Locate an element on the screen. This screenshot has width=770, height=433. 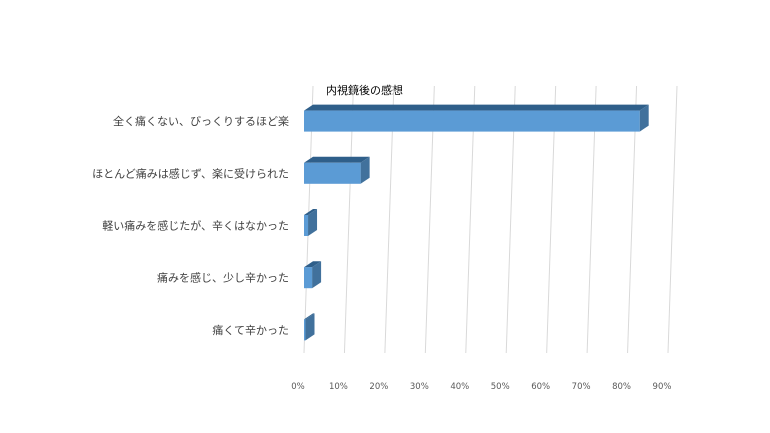
x-tick-label: 0% is located at coordinates (298, 387).